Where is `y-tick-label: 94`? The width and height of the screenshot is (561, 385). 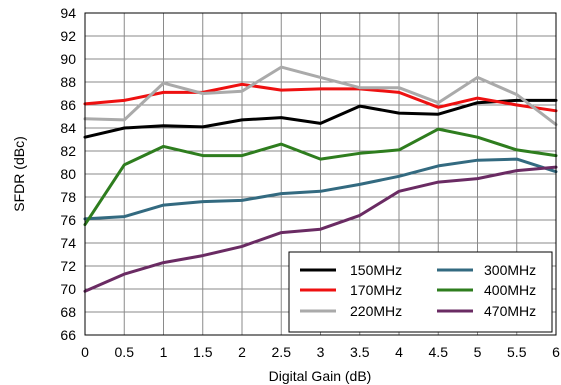
y-tick-label: 94 is located at coordinates (68, 13).